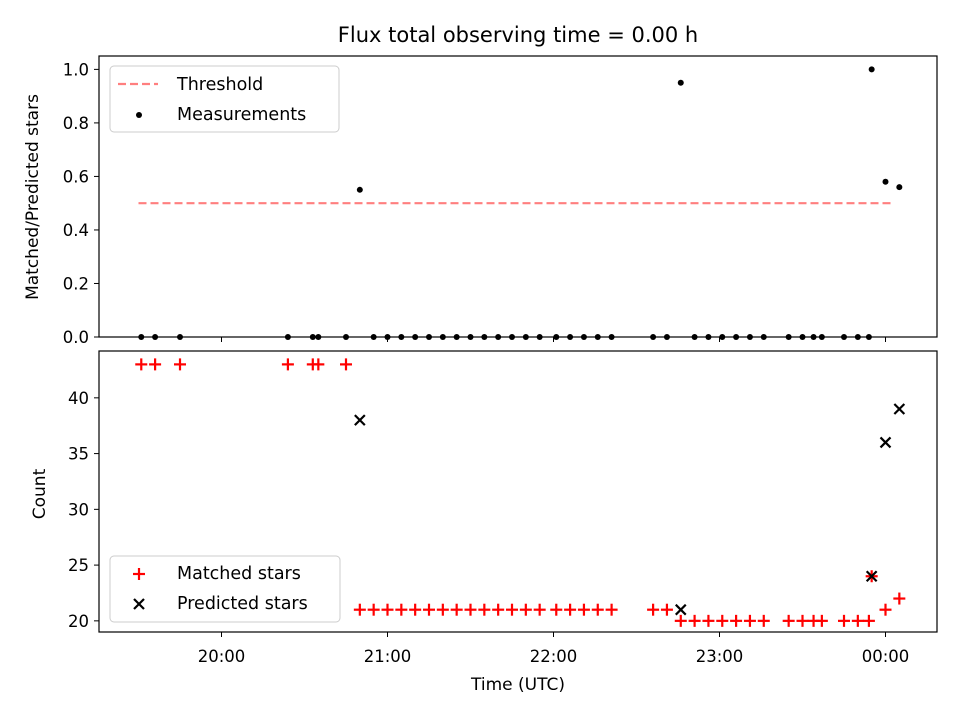  Describe the element at coordinates (78, 509) in the screenshot. I see `bottom-y-tick-label: 30` at that location.